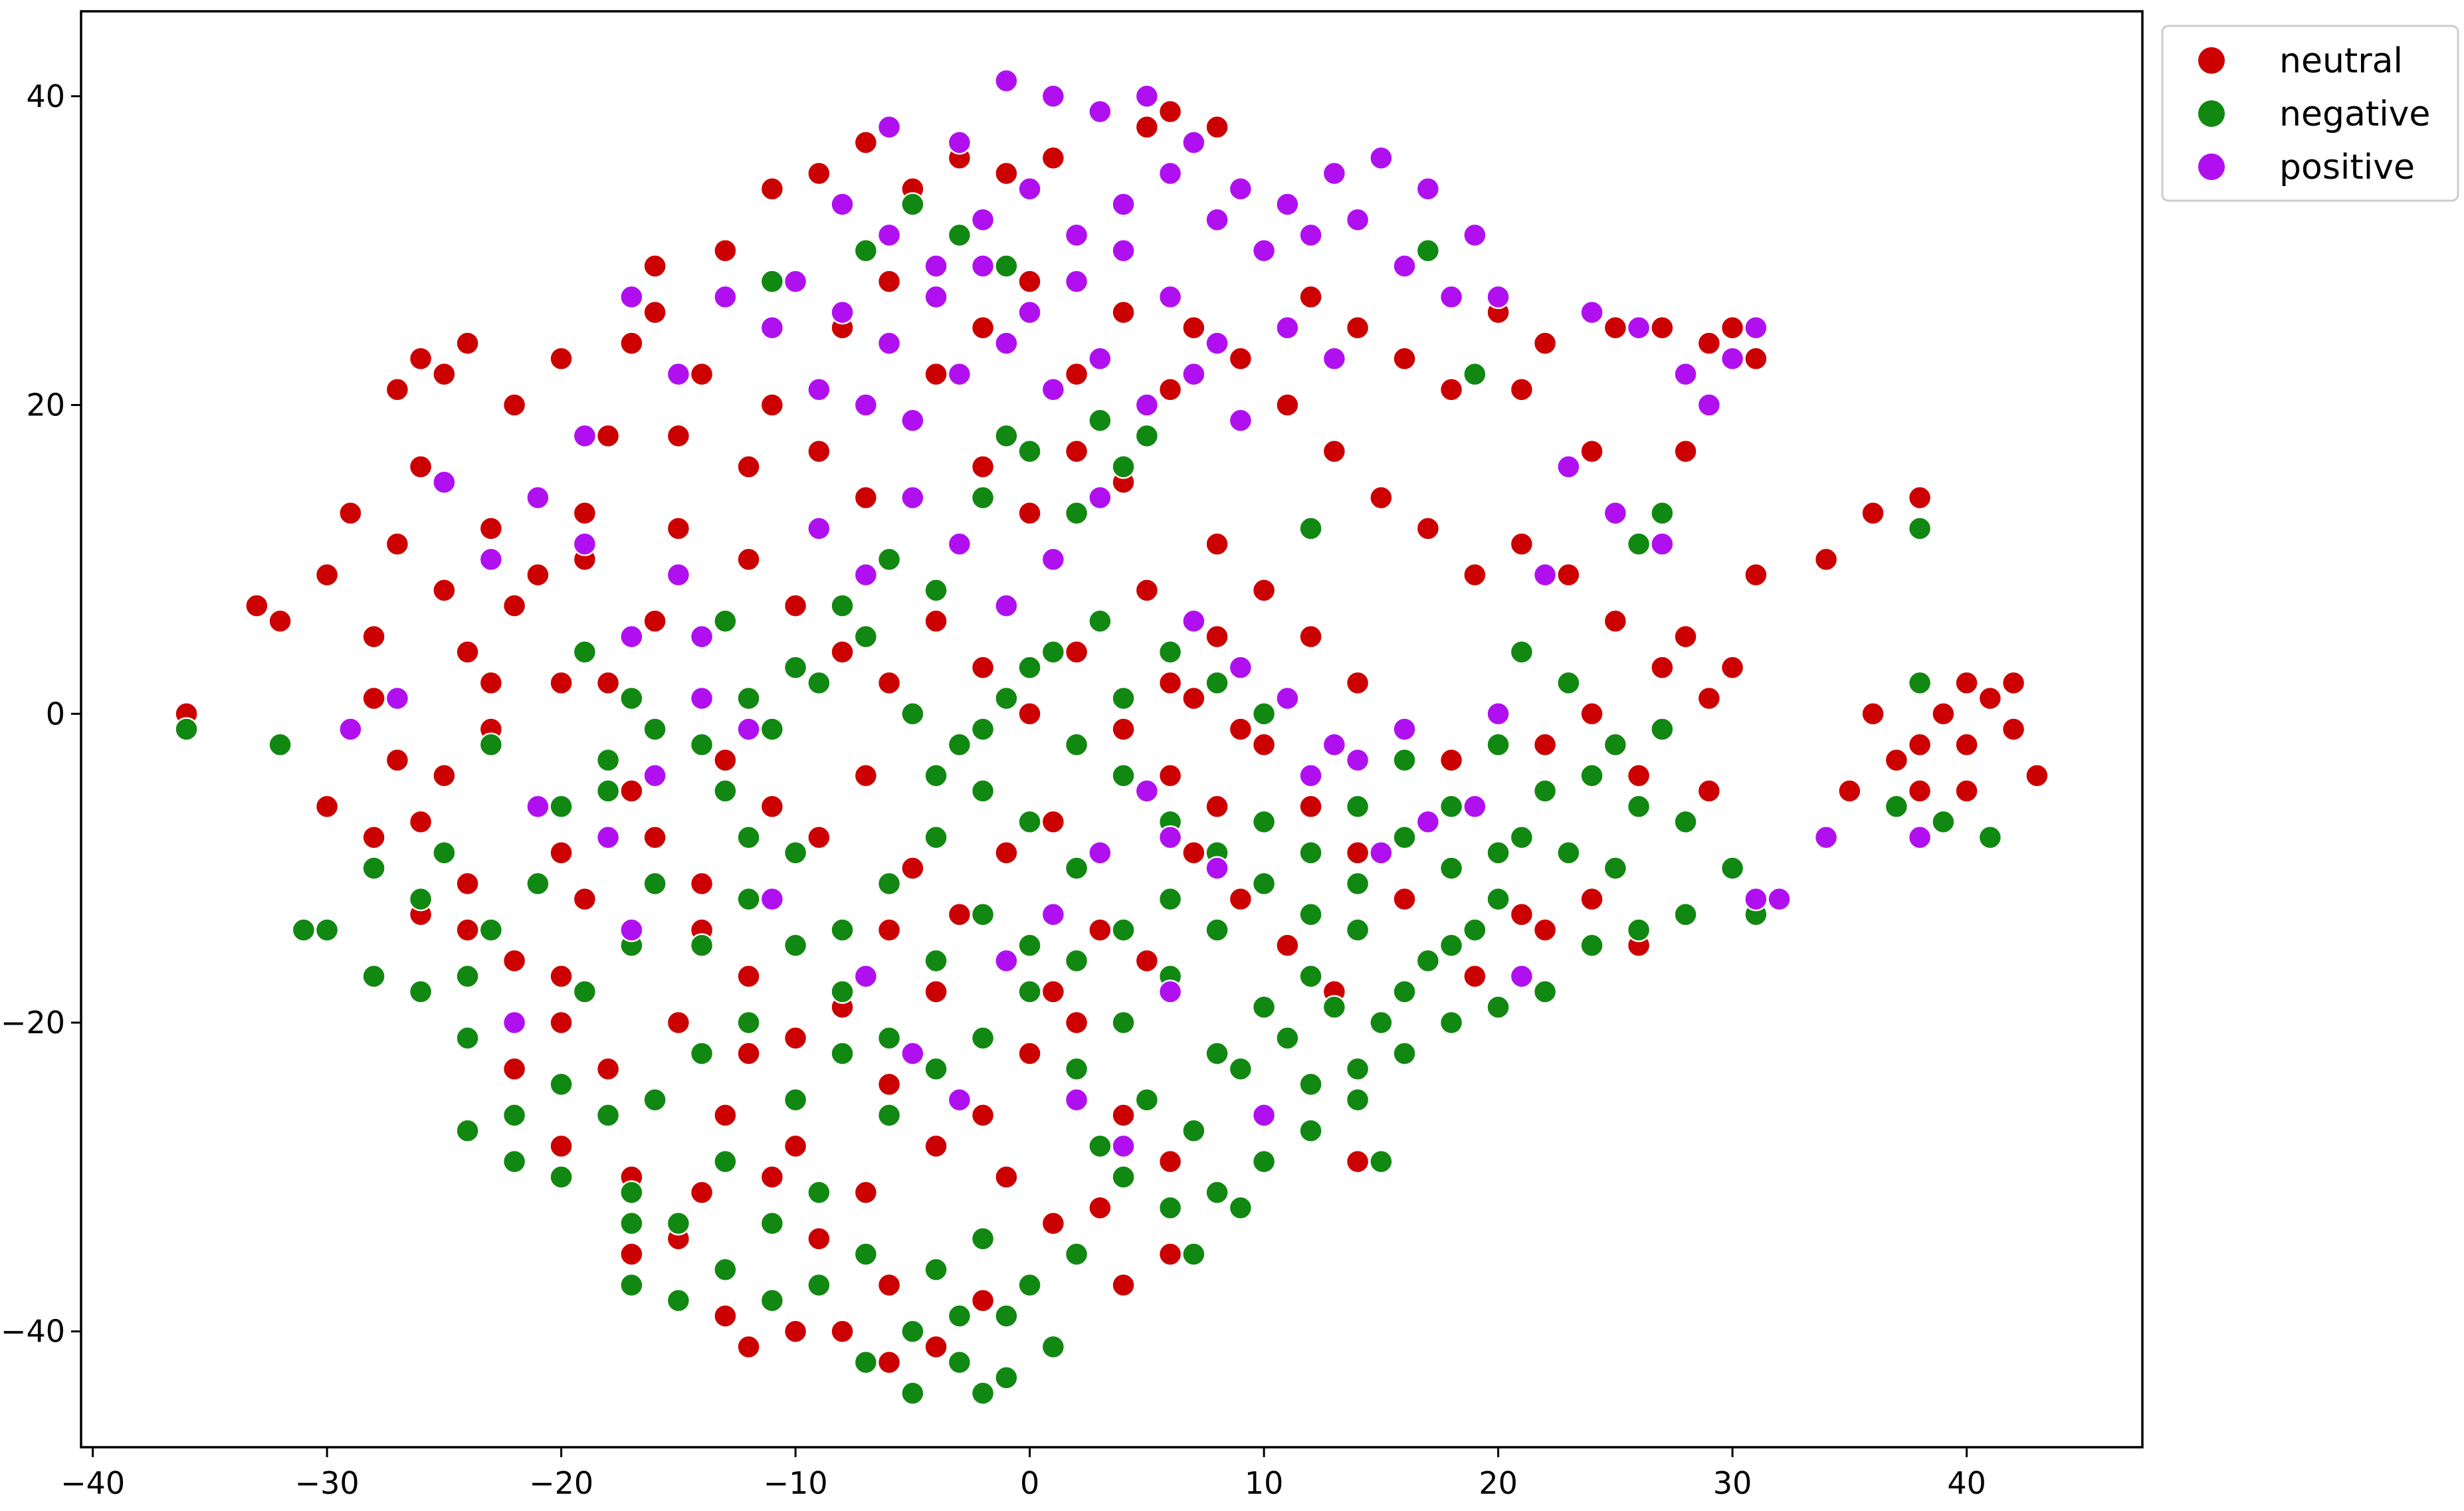  What do you see at coordinates (1498, 1483) in the screenshot?
I see `x-tick-label: 20` at bounding box center [1498, 1483].